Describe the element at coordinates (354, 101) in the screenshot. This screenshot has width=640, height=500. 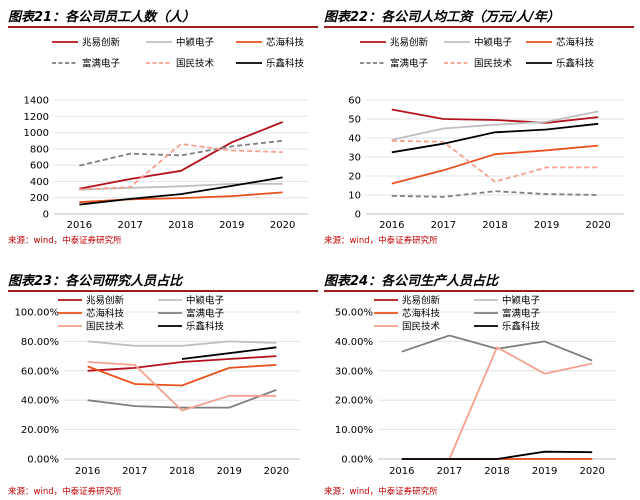
I see `y-tick-label: 60` at that location.